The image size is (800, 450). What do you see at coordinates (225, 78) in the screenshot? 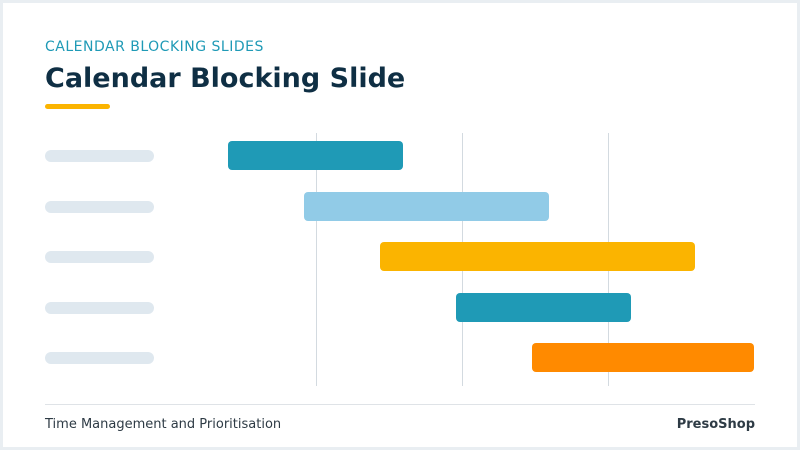
I see `slide-title: Calendar Blocking Slide` at bounding box center [225, 78].